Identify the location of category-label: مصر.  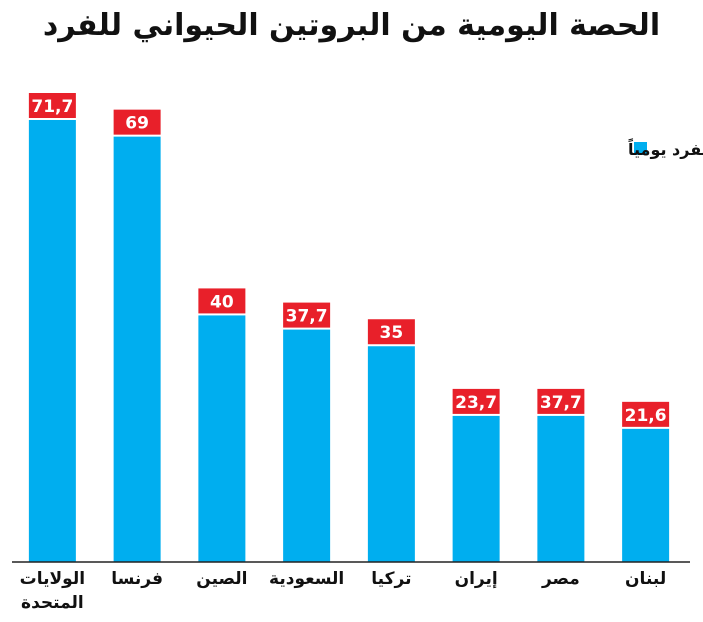
(560, 579).